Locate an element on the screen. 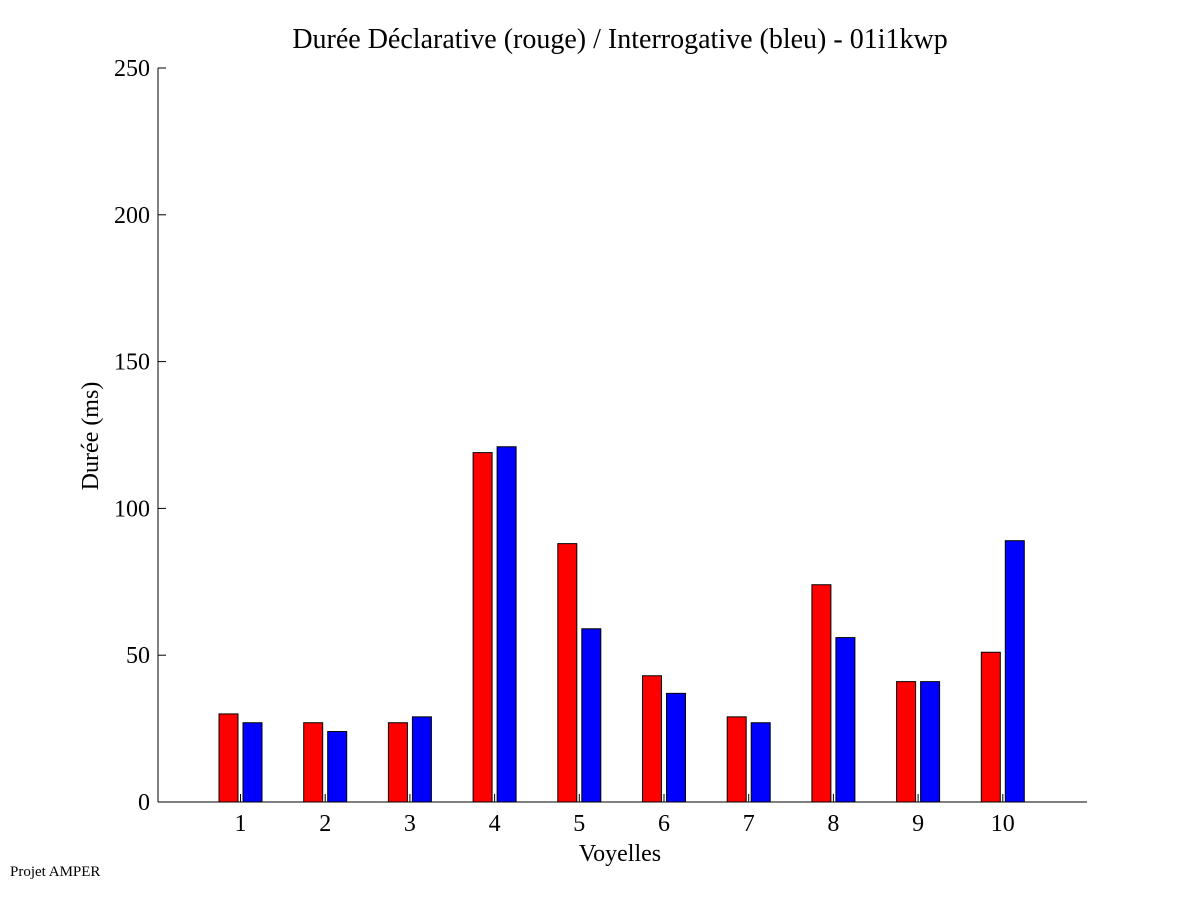 This screenshot has height=901, width=1201. y-tick-label: 200 is located at coordinates (132, 216).